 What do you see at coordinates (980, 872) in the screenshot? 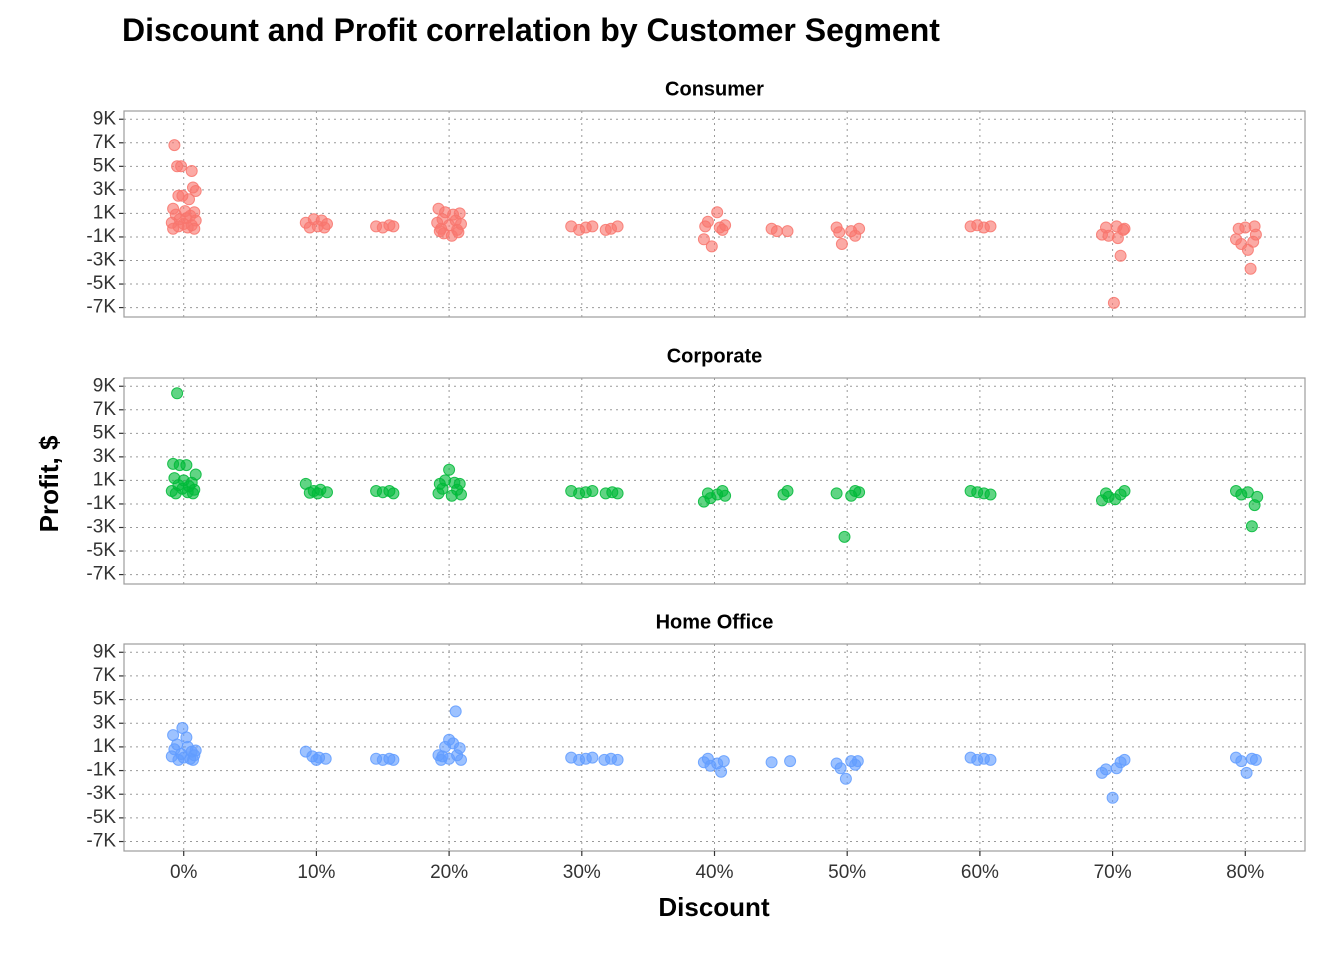
I see `x-tick-label: 60%` at bounding box center [980, 872].